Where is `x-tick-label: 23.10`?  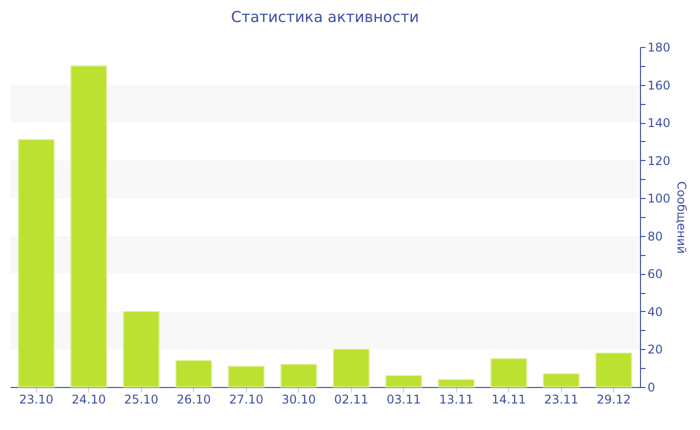
x-tick-label: 23.10 is located at coordinates (36, 399).